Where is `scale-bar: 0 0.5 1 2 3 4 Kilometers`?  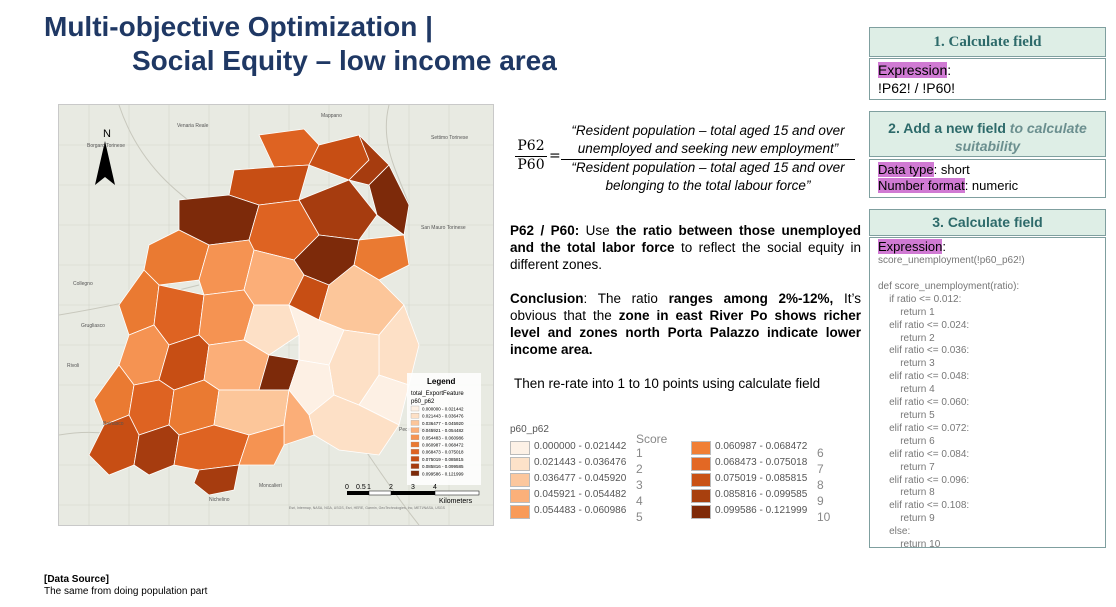 scale-bar: 0 0.5 1 2 3 4 Kilometers is located at coordinates (412, 494).